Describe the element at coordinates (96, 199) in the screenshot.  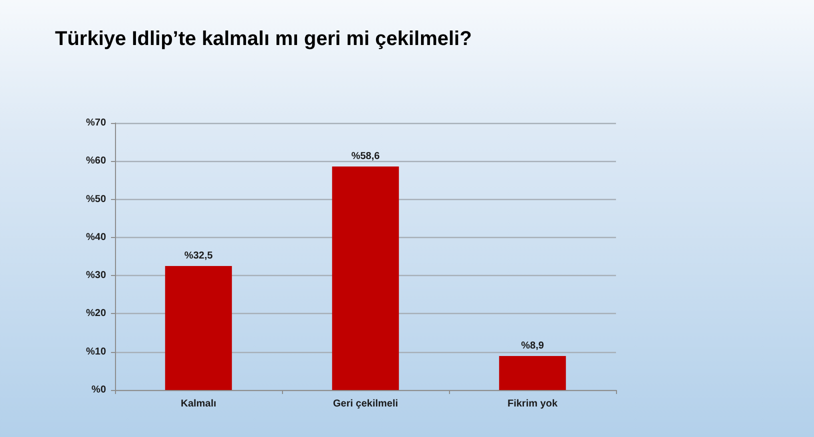
I see `y-tick-label: %50` at that location.